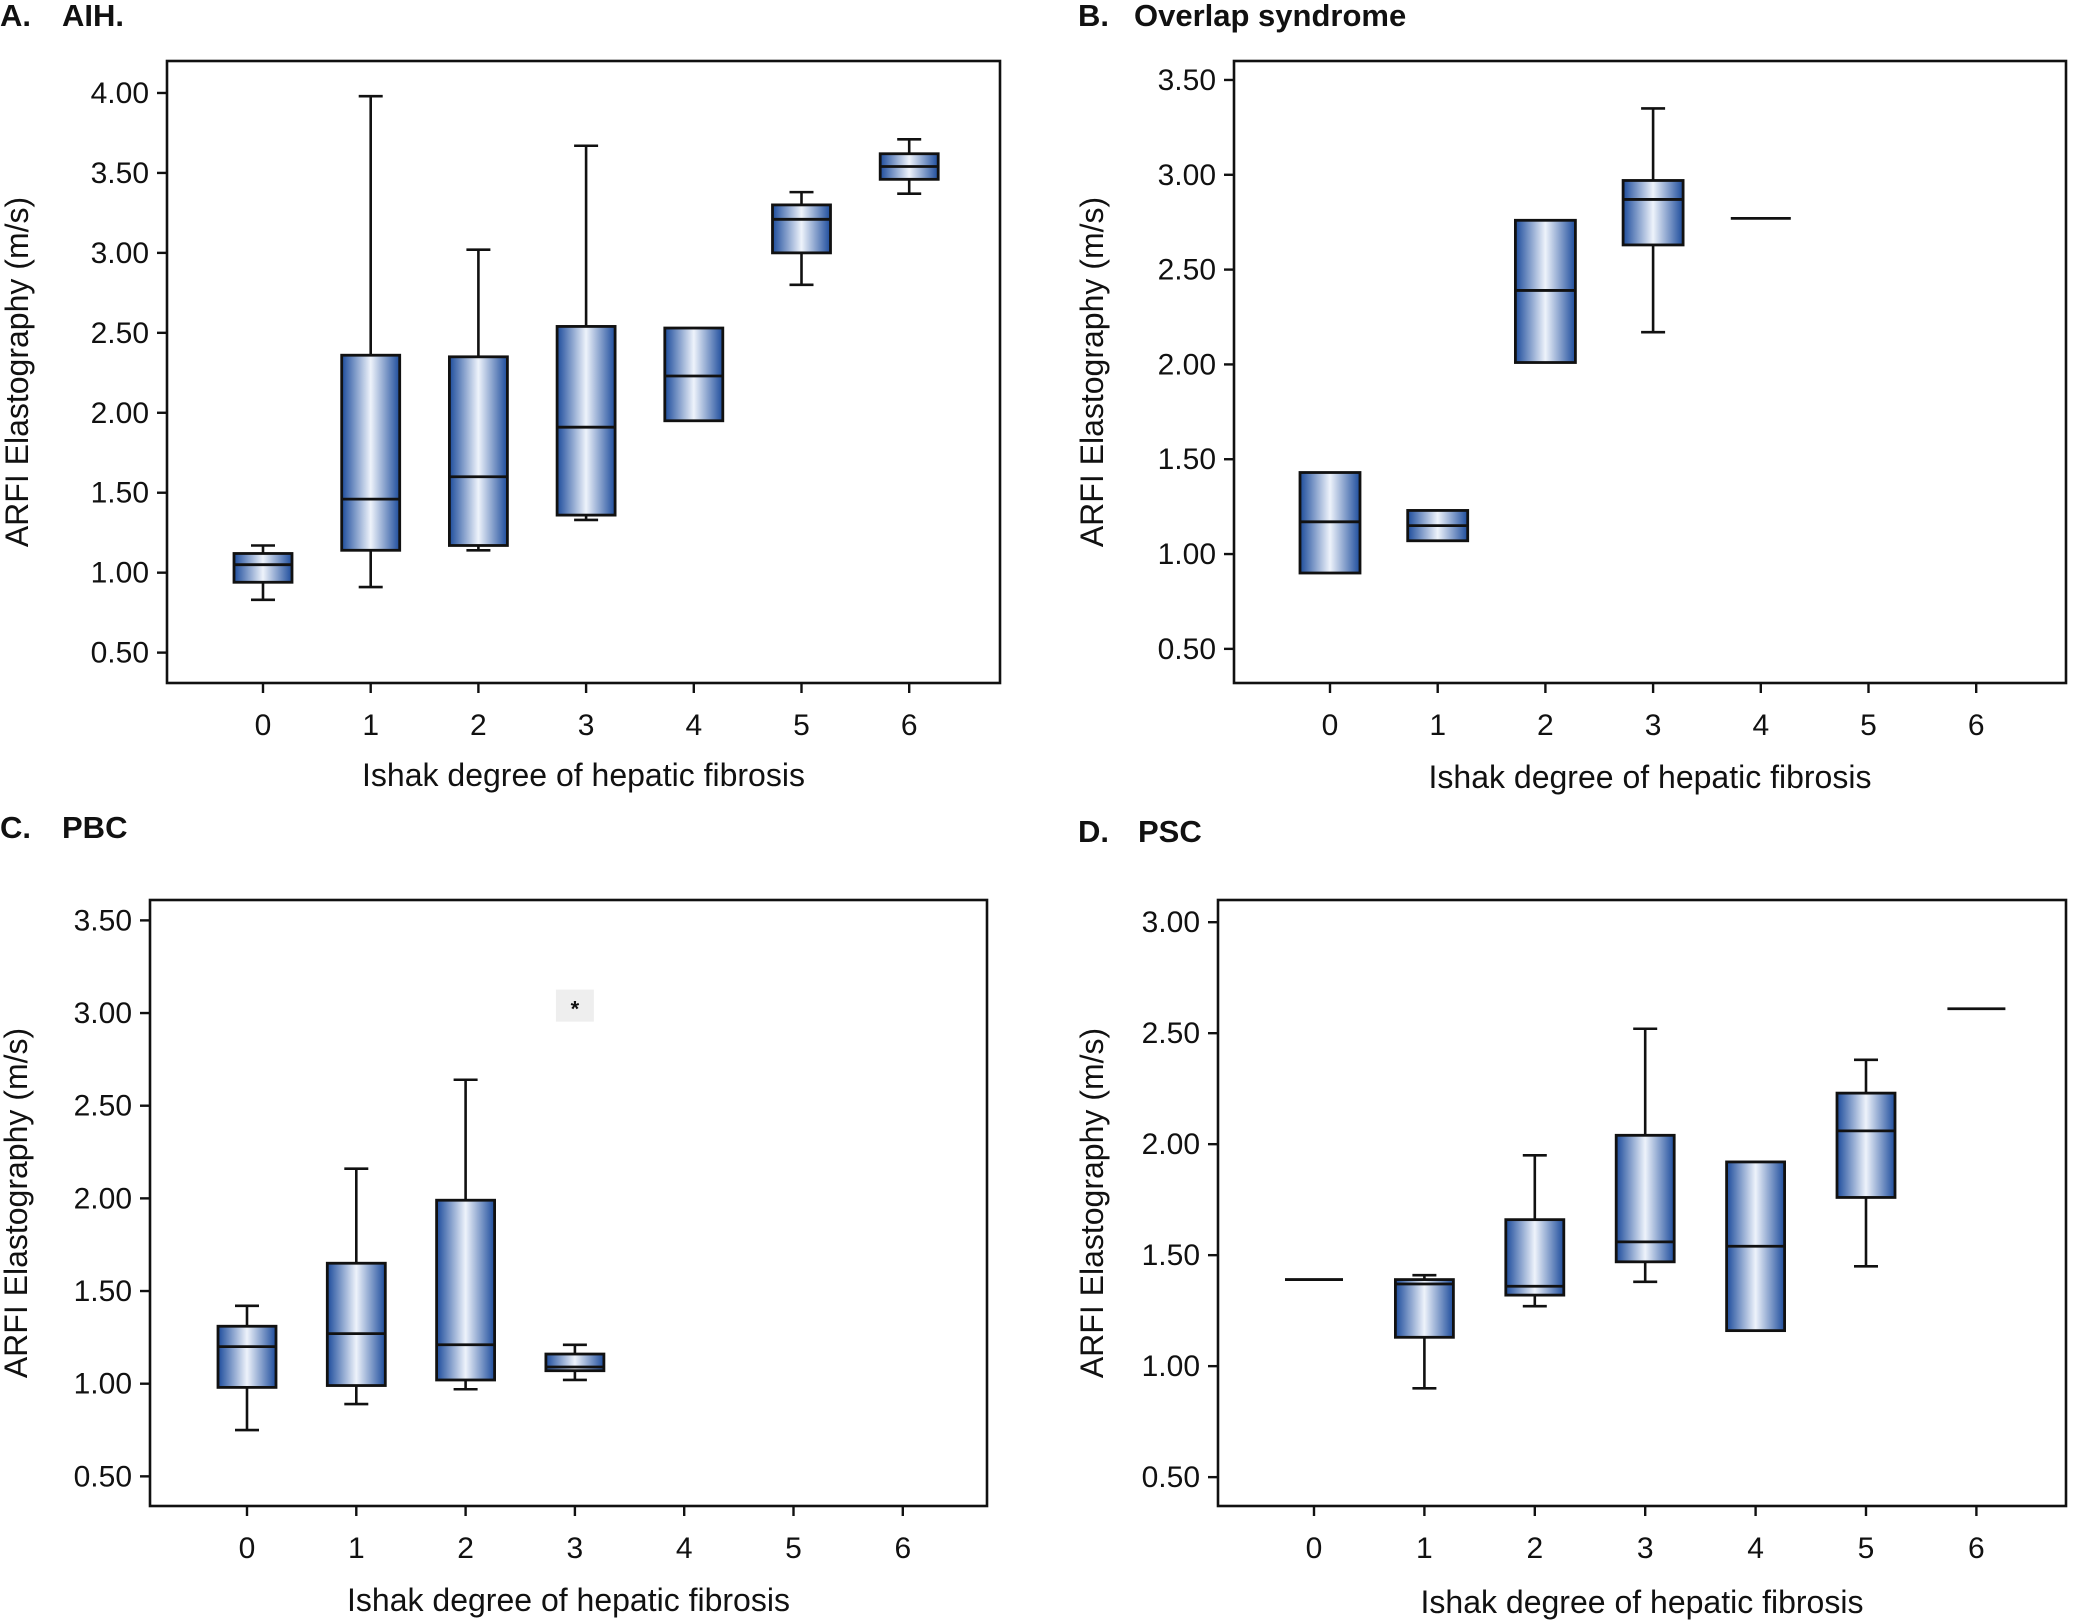  I want to click on y-tick-label: 4.00, so click(120, 93).